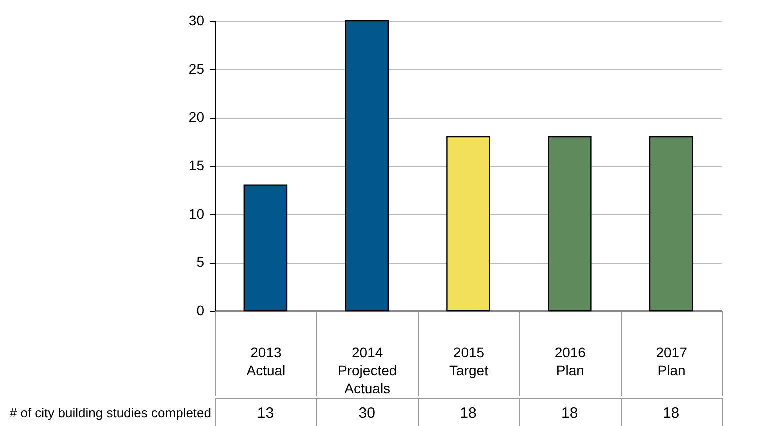 The width and height of the screenshot is (770, 426). I want to click on y-tick-label: 20, so click(196, 117).